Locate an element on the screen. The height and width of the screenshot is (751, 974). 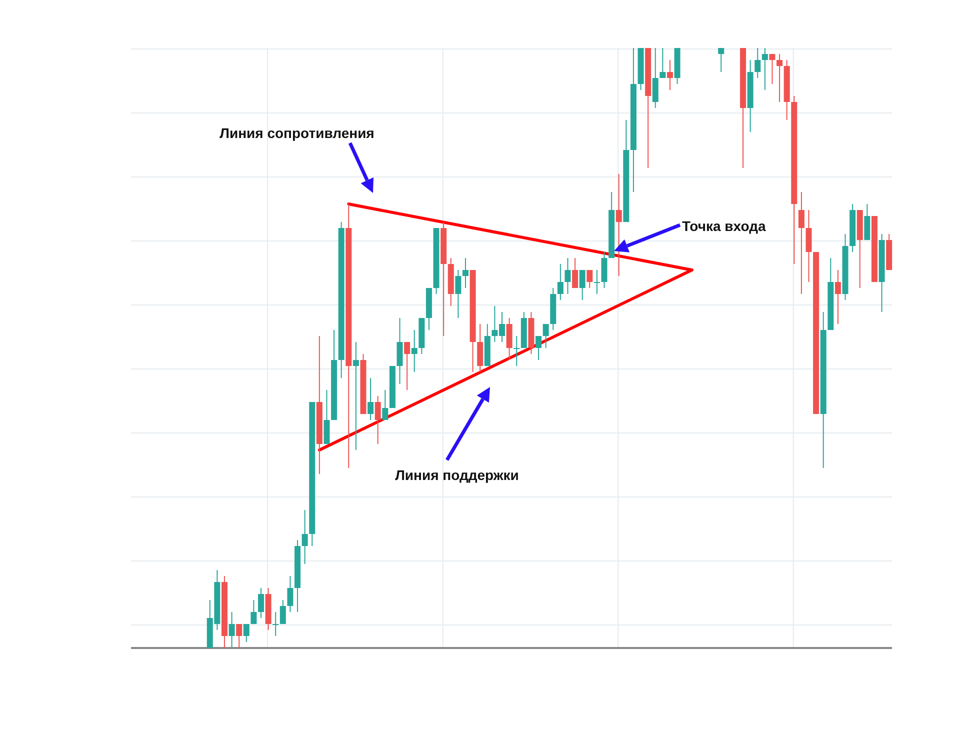
annotation: Линия сопротивления is located at coordinates (297, 133).